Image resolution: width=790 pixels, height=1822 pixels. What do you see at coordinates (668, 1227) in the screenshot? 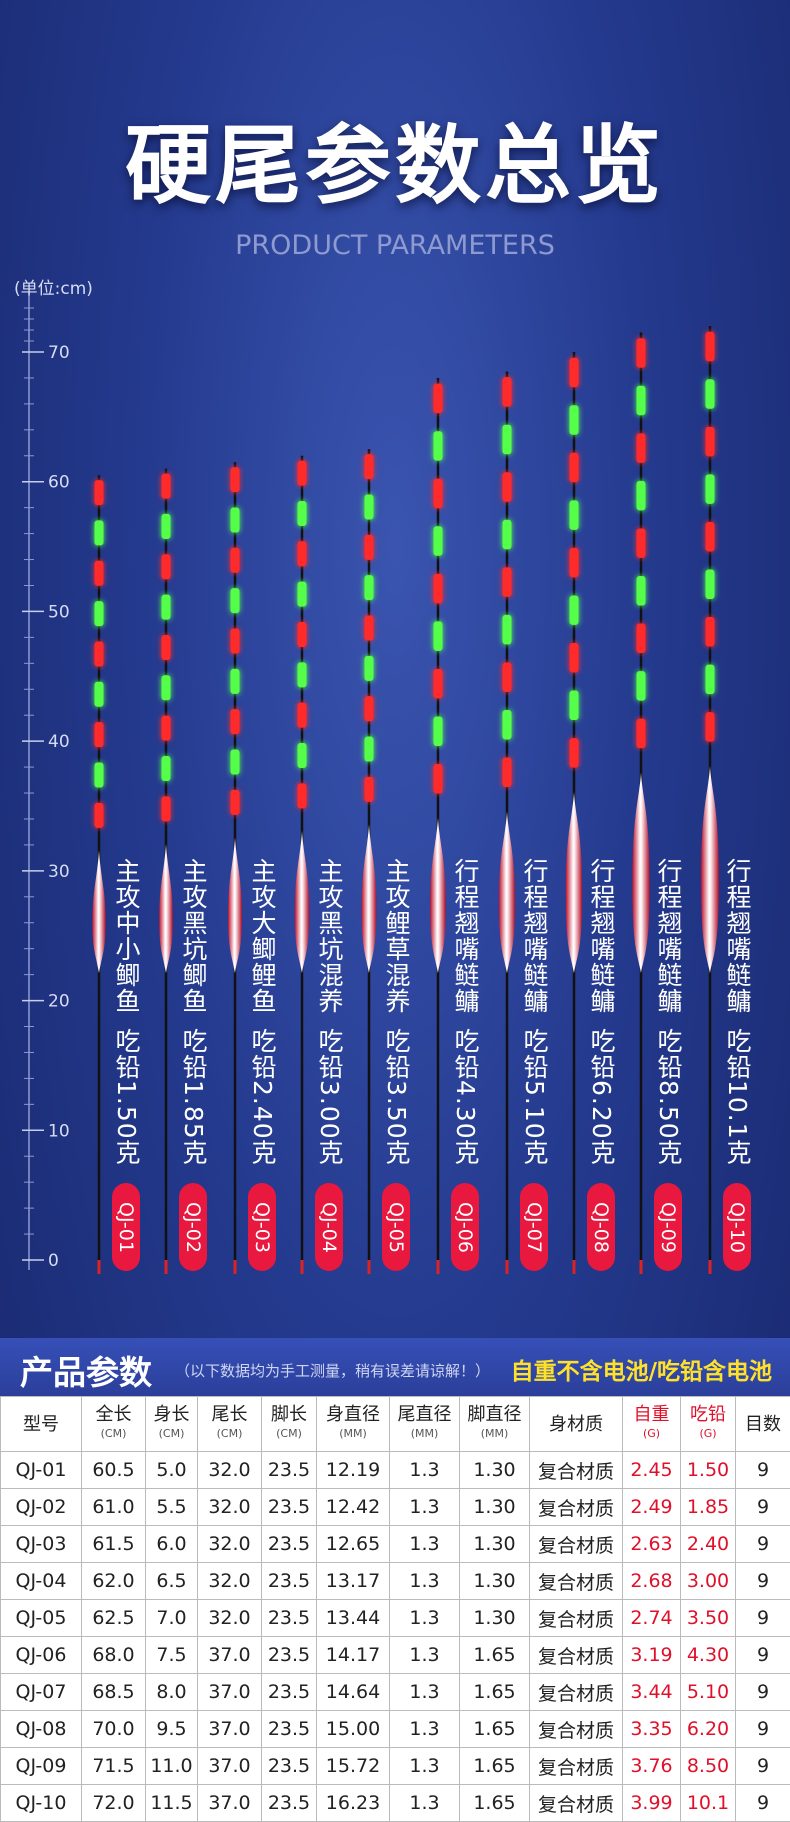
I see `float-code: QJ-09` at bounding box center [668, 1227].